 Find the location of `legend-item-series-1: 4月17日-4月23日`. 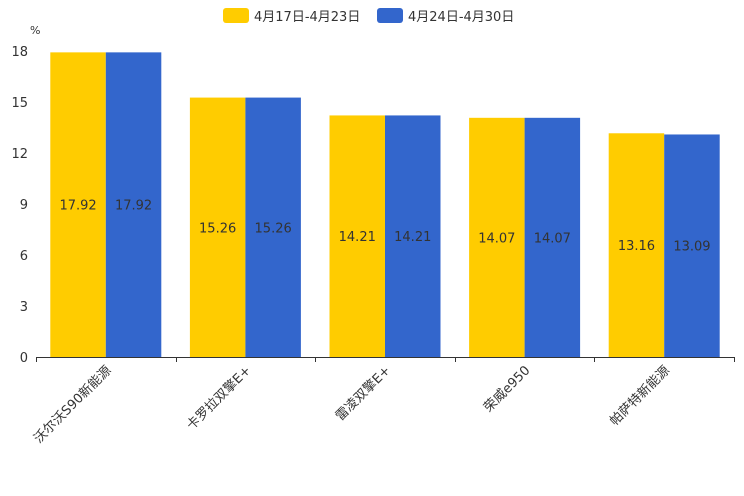

legend-item-series-1: 4月17日-4月23日 is located at coordinates (291, 16).